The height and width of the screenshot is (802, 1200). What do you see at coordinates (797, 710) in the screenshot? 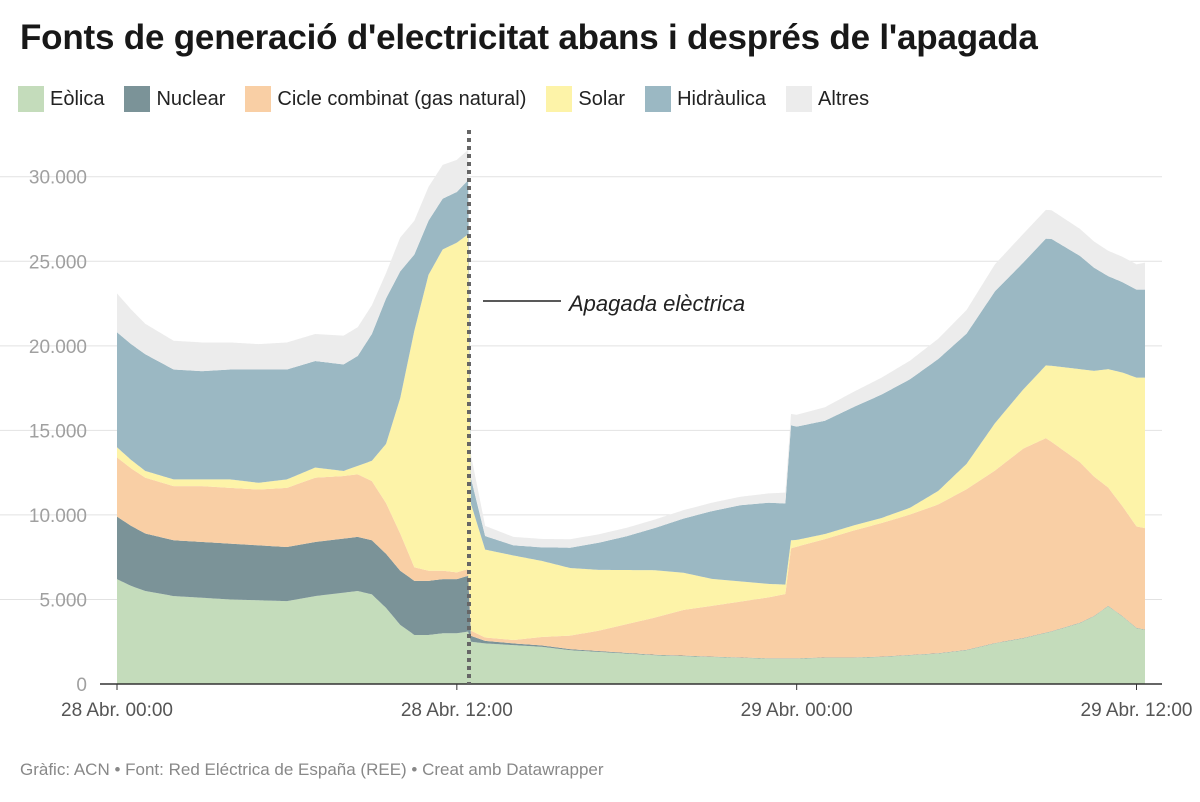
I see `x-tick-label: 29 Abr. 00:00` at bounding box center [797, 710].